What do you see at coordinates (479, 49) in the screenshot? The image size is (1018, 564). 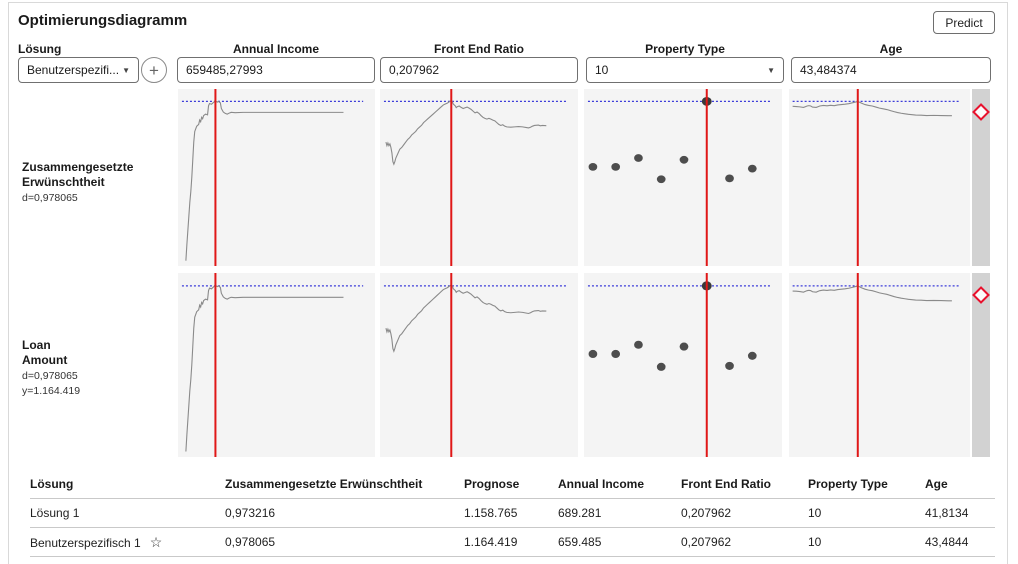 I see `front-end-ratio-label: Front End Ratio` at bounding box center [479, 49].